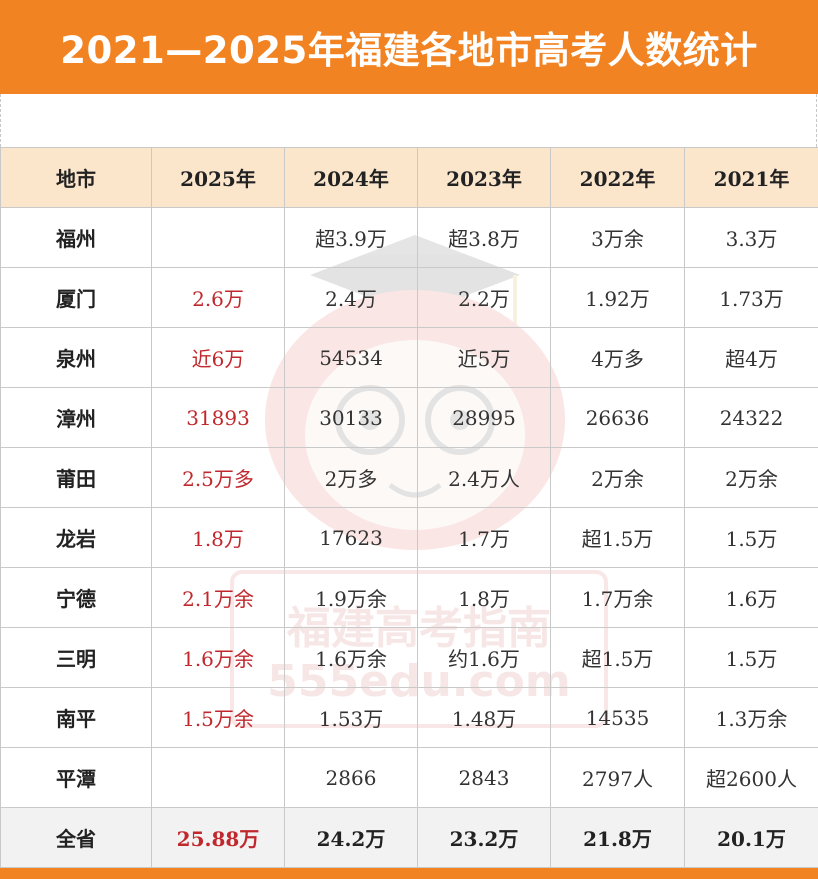 Image resolution: width=818 pixels, height=879 pixels. I want to click on total-value: 24.2万, so click(351, 837).